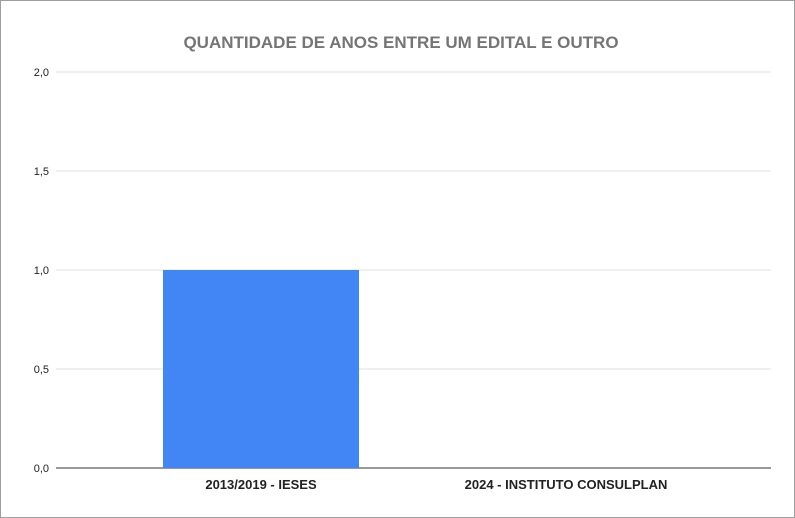  Describe the element at coordinates (261, 484) in the screenshot. I see `x-tick-label: 2013/2019 - IESES` at that location.